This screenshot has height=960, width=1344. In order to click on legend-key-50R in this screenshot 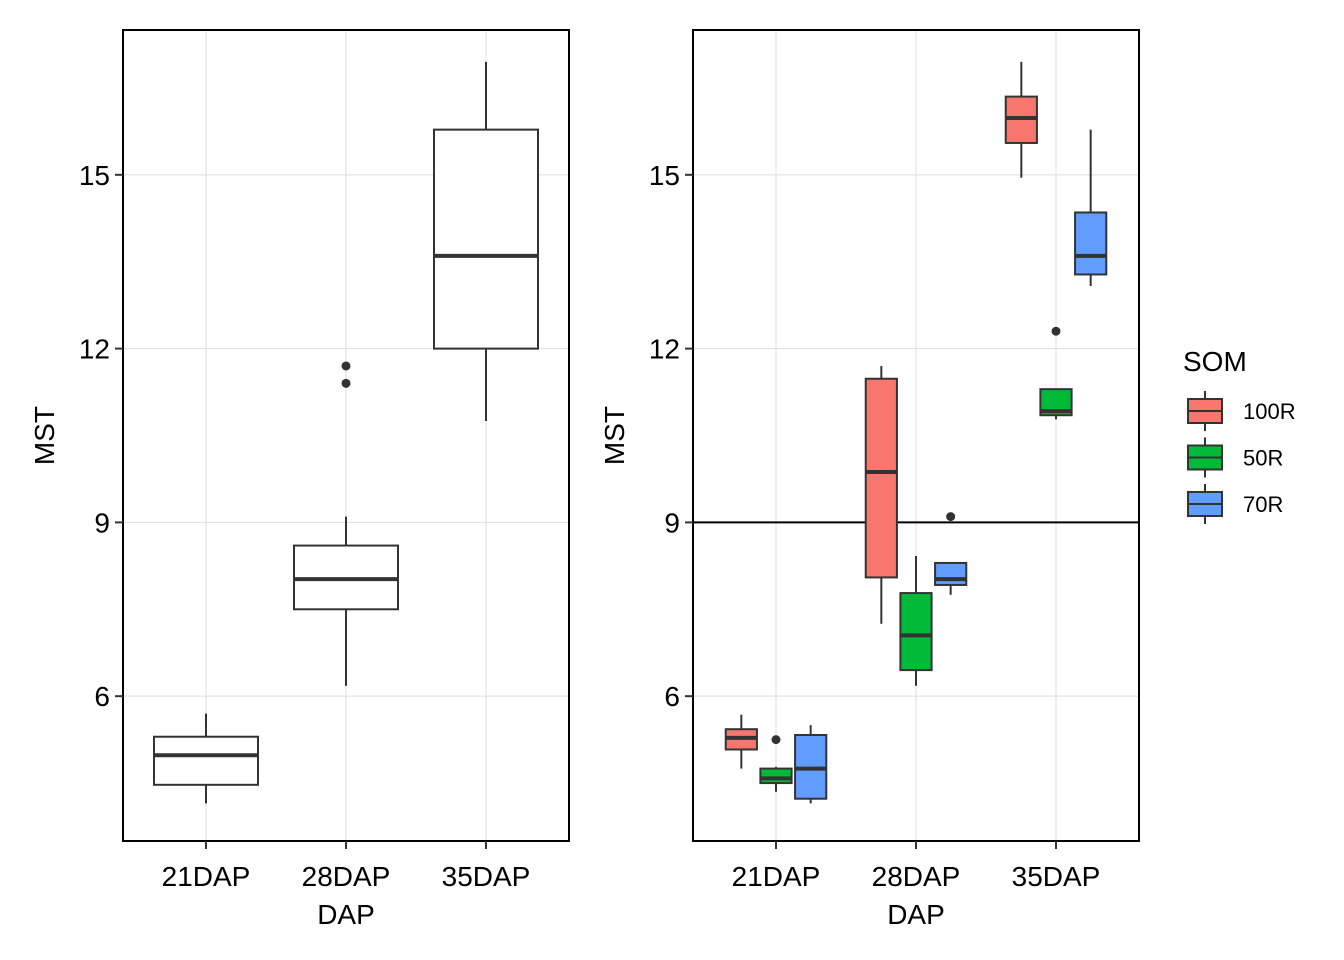, I will do `click(1205, 457)`.